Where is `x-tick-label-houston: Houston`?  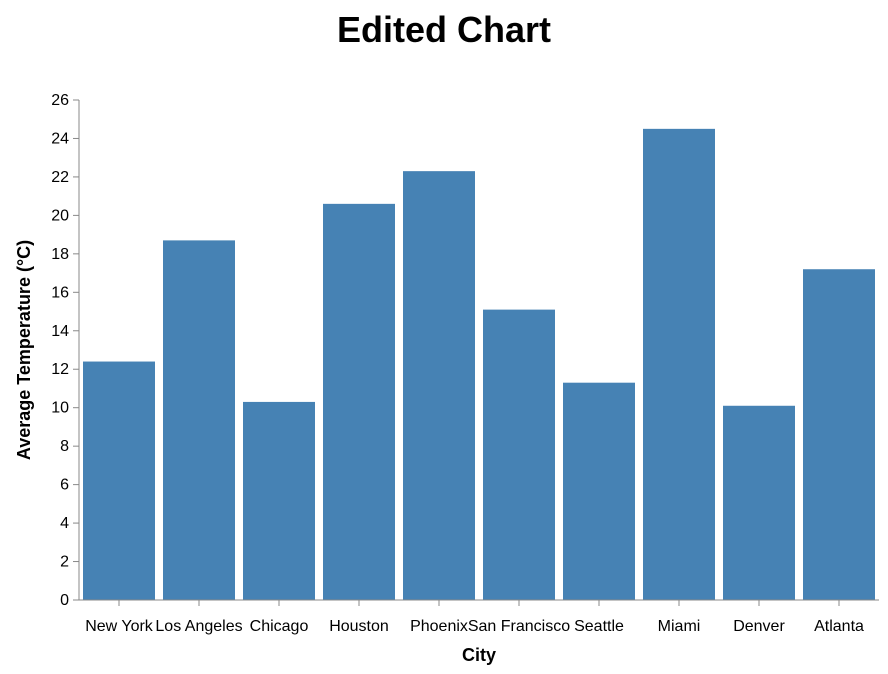 x-tick-label-houston: Houston is located at coordinates (359, 626).